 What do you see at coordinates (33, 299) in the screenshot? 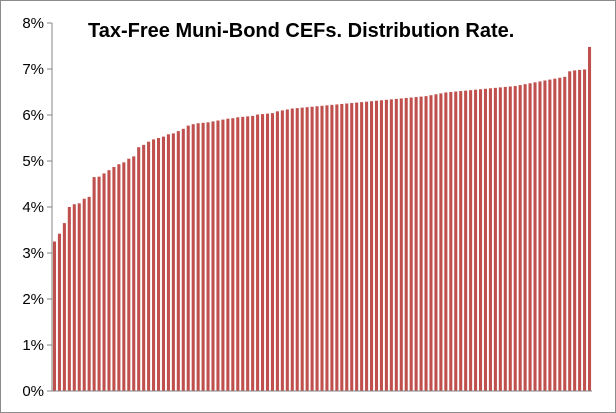
I see `y-tick-label: 2%` at bounding box center [33, 299].